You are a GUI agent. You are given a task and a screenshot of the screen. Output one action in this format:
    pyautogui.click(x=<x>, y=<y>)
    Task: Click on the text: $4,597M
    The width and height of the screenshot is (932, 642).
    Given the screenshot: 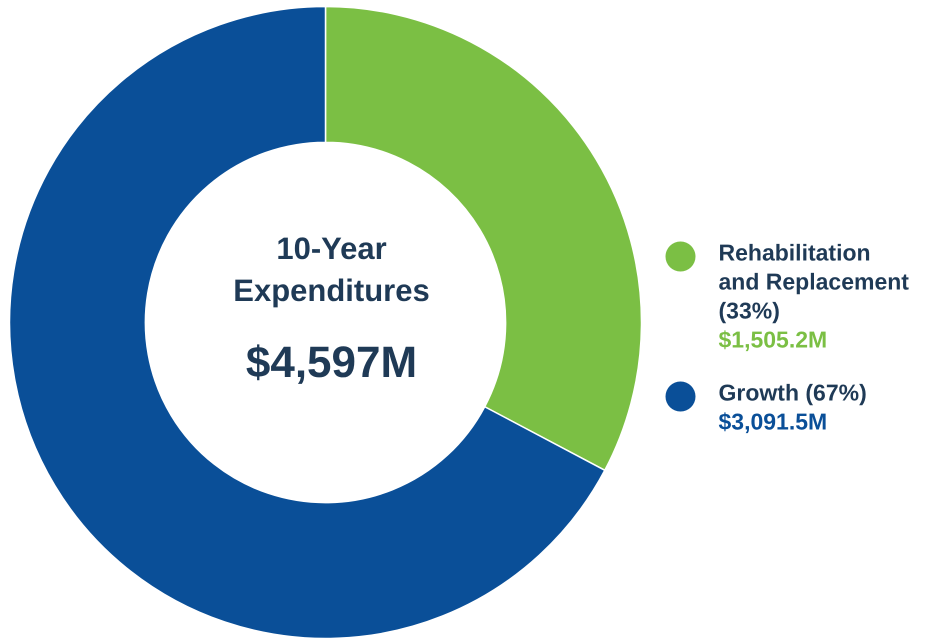 What is the action you would take?
    pyautogui.click(x=332, y=362)
    